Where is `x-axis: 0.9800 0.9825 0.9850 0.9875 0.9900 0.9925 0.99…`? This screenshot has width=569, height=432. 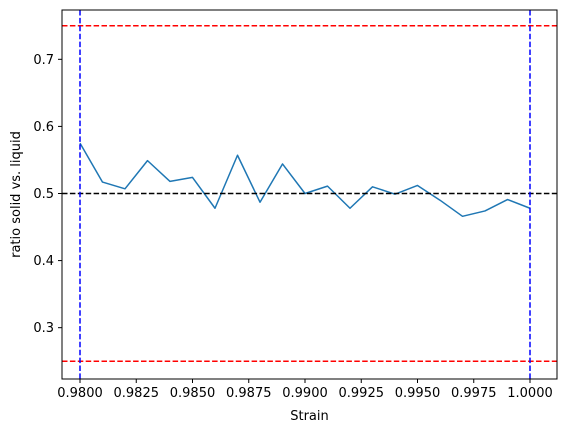
x-axis: 0.9800 0.9825 0.9850 0.9875 0.9900 0.9925 0.99… is located at coordinates (305, 390).